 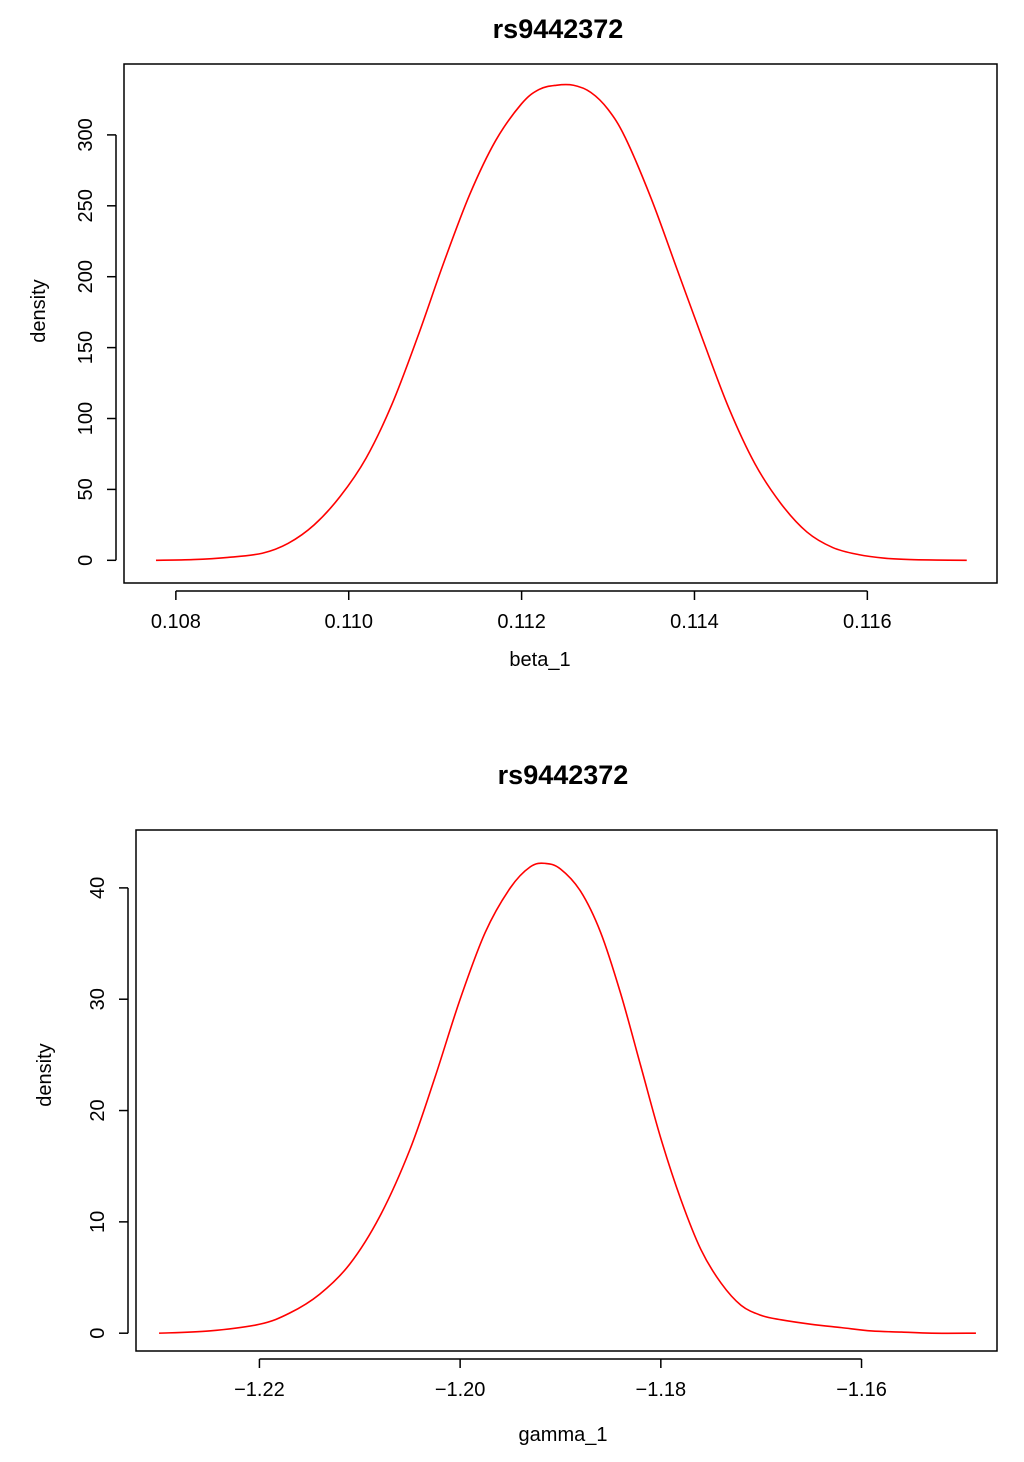 I want to click on x-tick-label: −1.22, so click(x=259, y=1390).